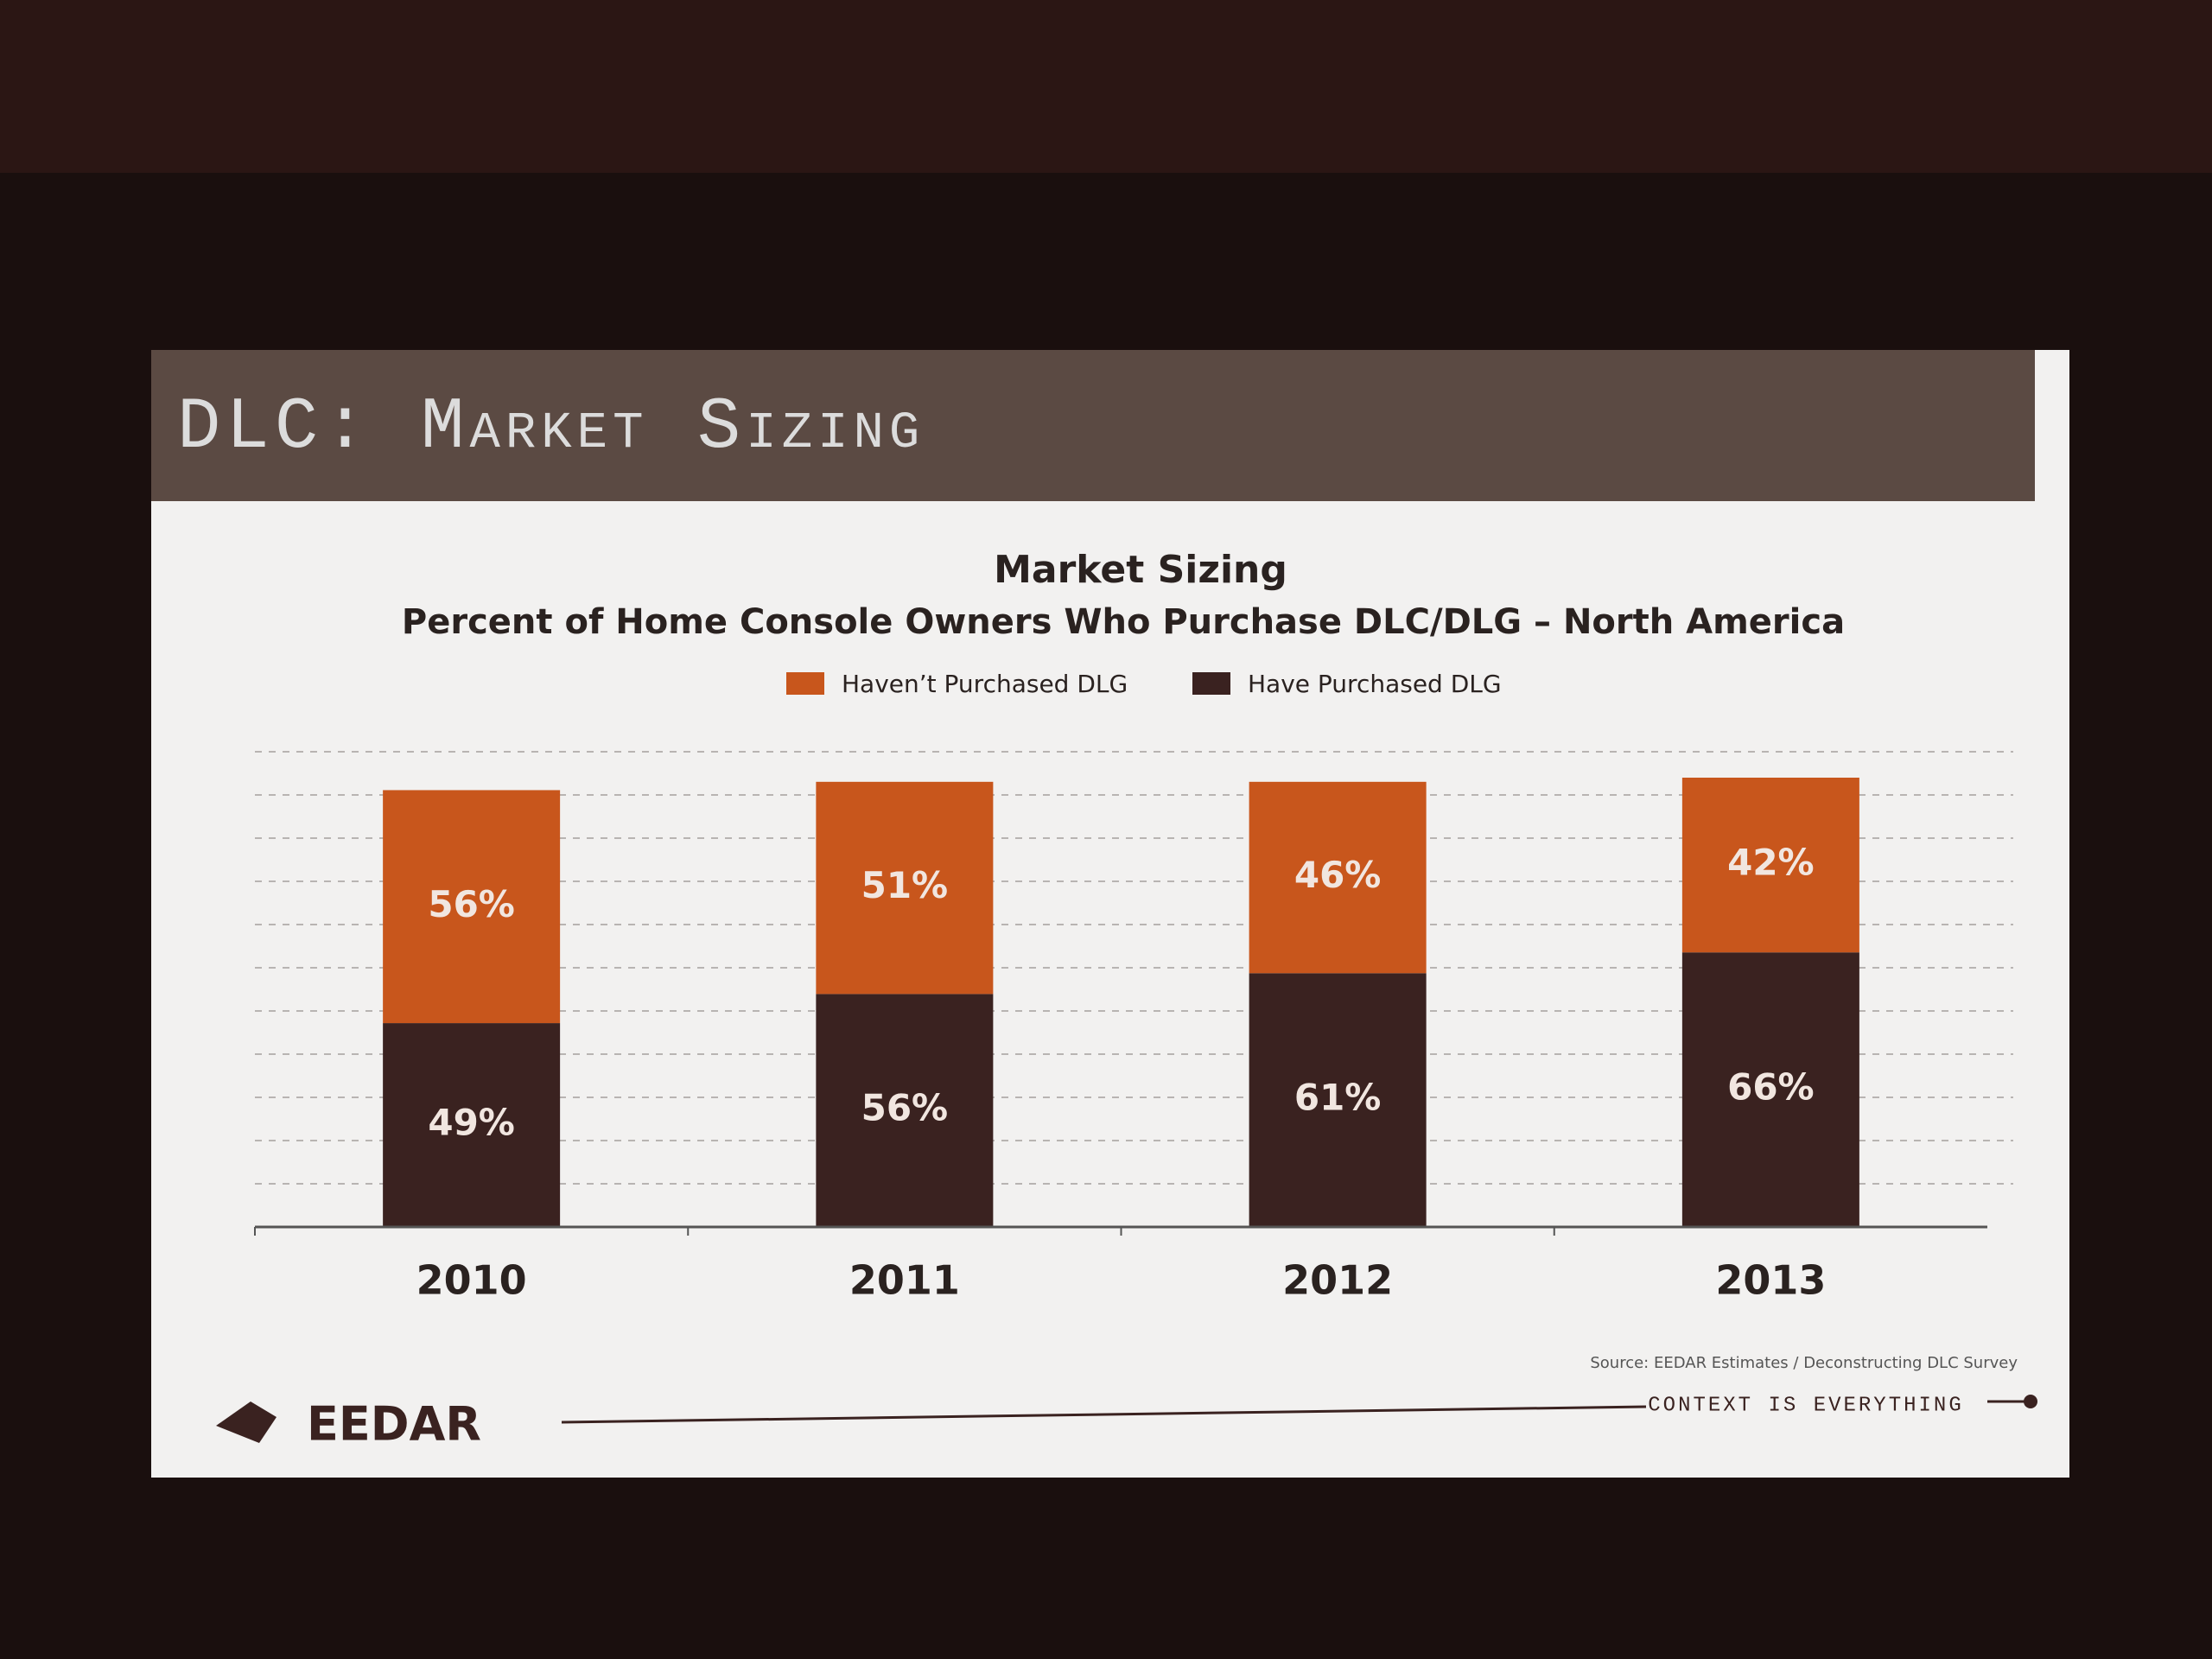  Describe the element at coordinates (1770, 1280) in the screenshot. I see `x-tick-label: 2013` at that location.